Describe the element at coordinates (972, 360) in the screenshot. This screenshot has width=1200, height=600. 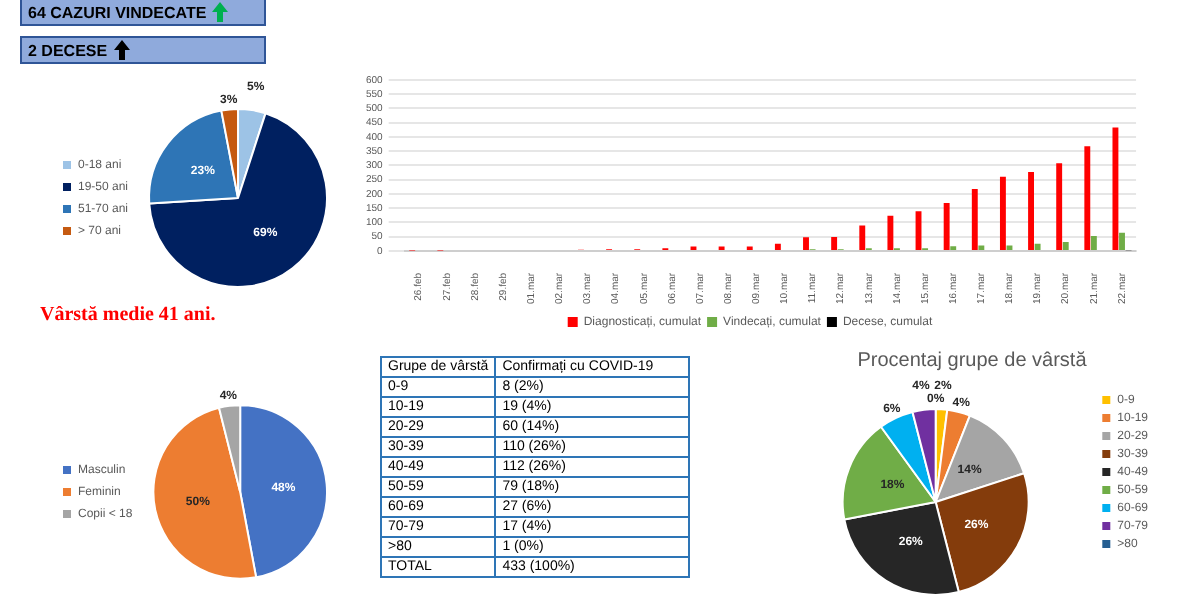
I see `chart-title: Procentaj grupe de vârstă` at that location.